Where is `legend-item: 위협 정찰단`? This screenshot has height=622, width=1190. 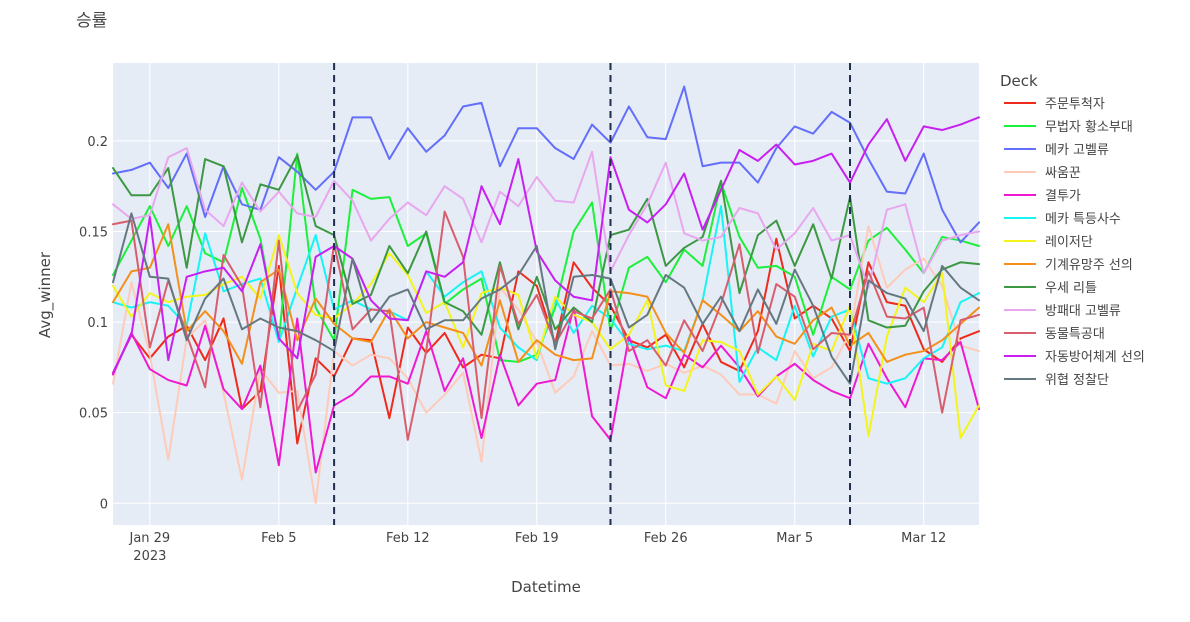
legend-item: 위협 정찰단 is located at coordinates (1056, 380).